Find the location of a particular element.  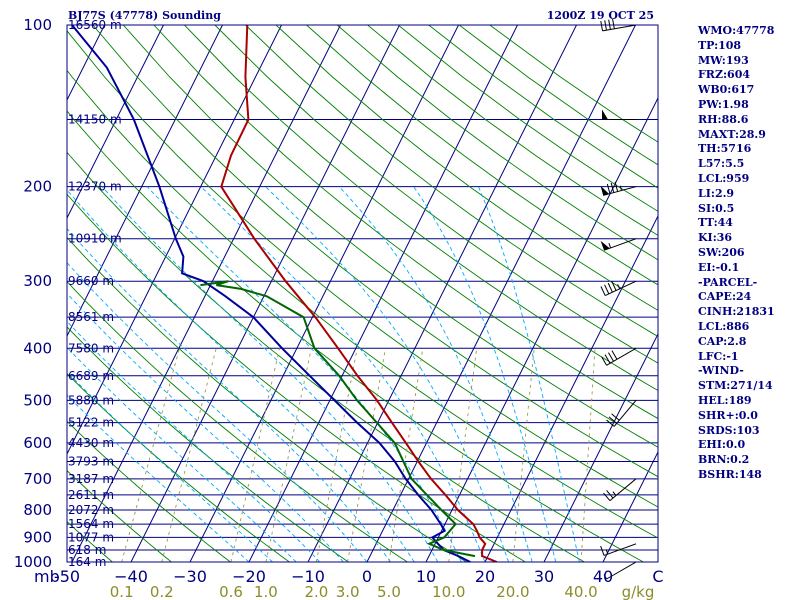

index-item: SRDS:103 is located at coordinates (729, 430).